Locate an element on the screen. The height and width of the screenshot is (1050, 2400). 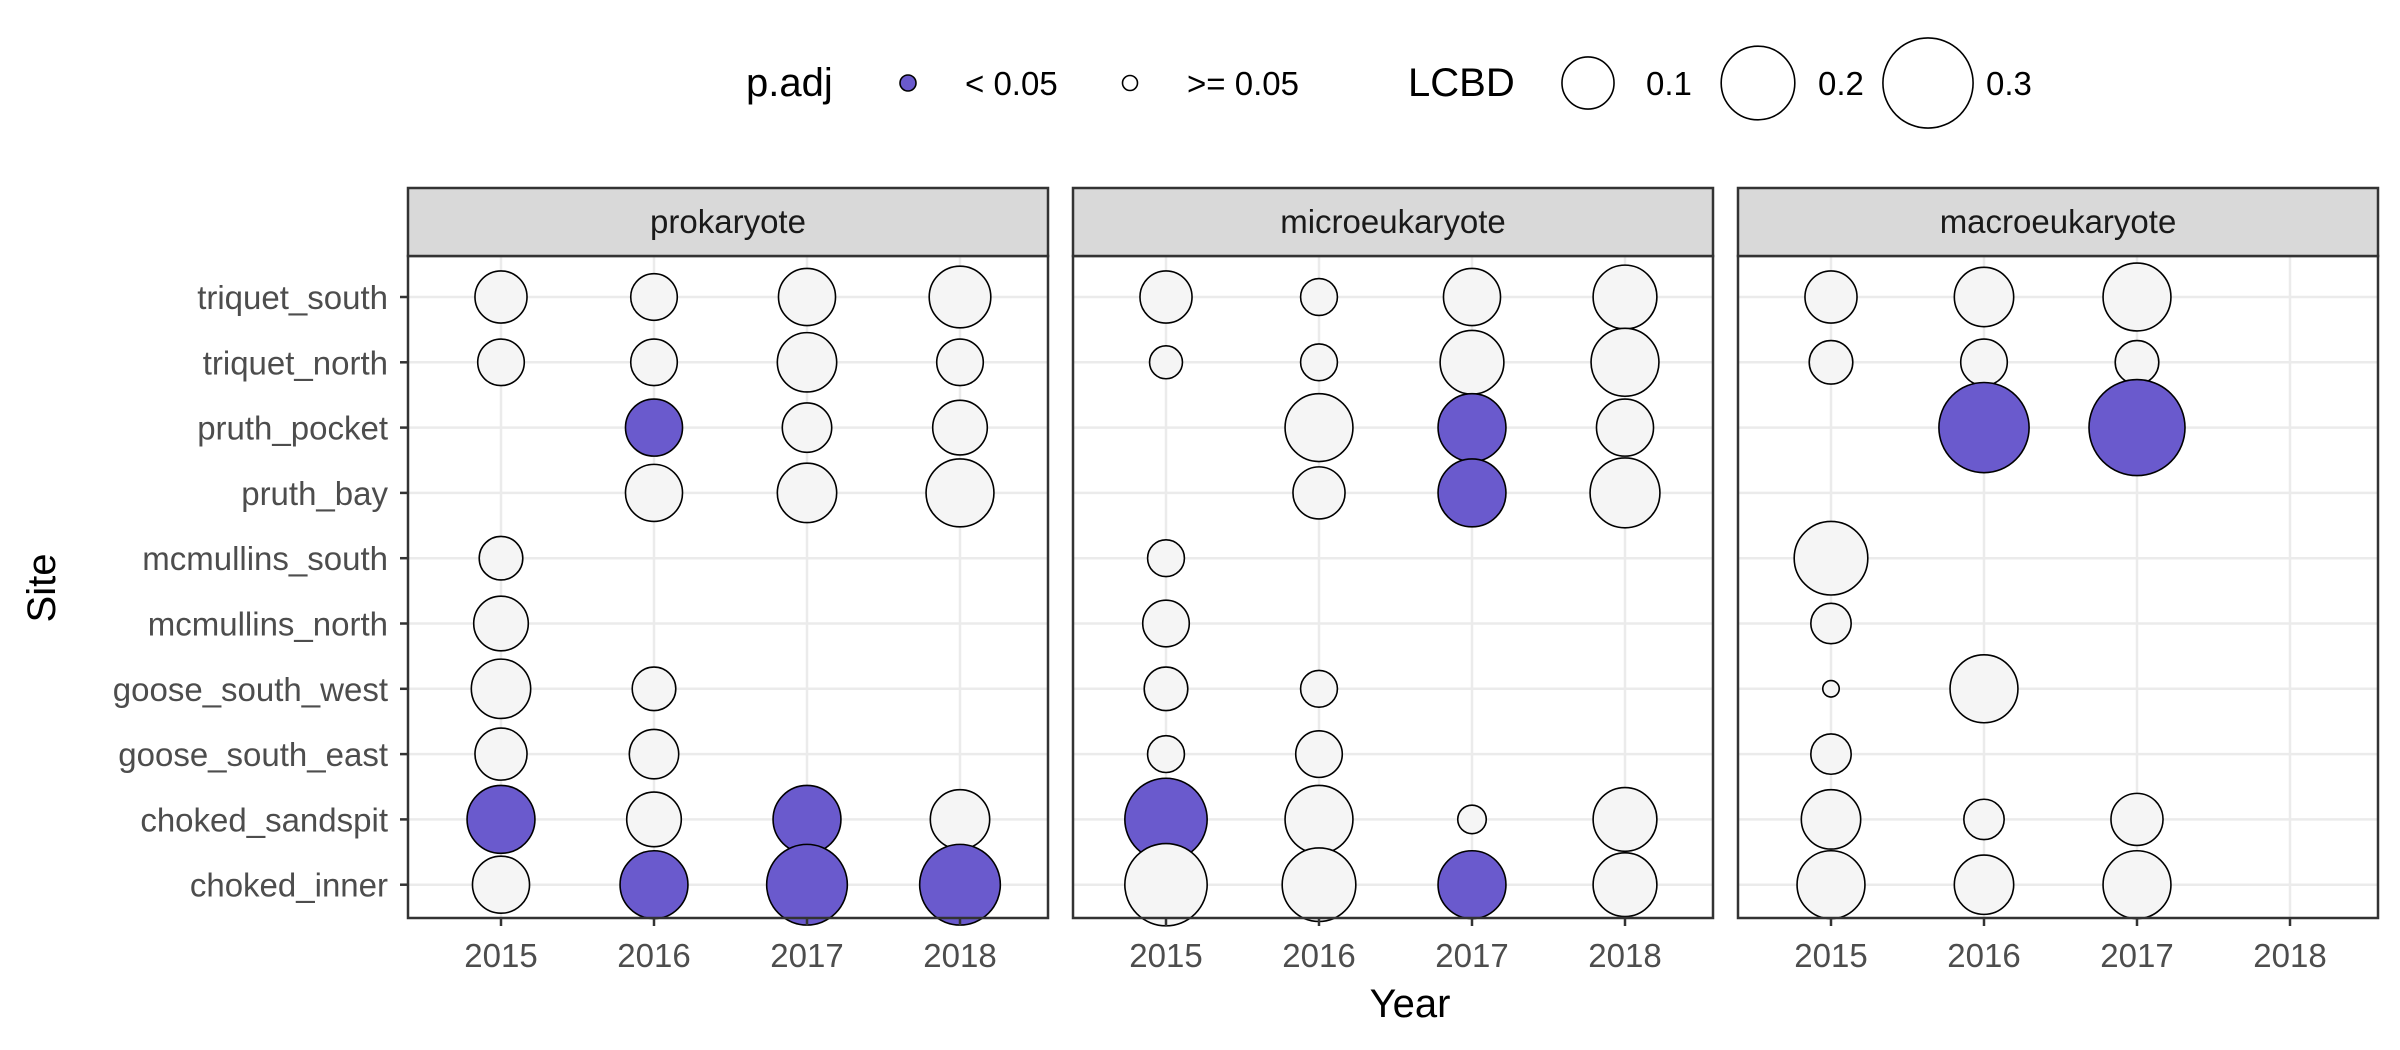
facet-label: microeukaryote is located at coordinates (1393, 221).